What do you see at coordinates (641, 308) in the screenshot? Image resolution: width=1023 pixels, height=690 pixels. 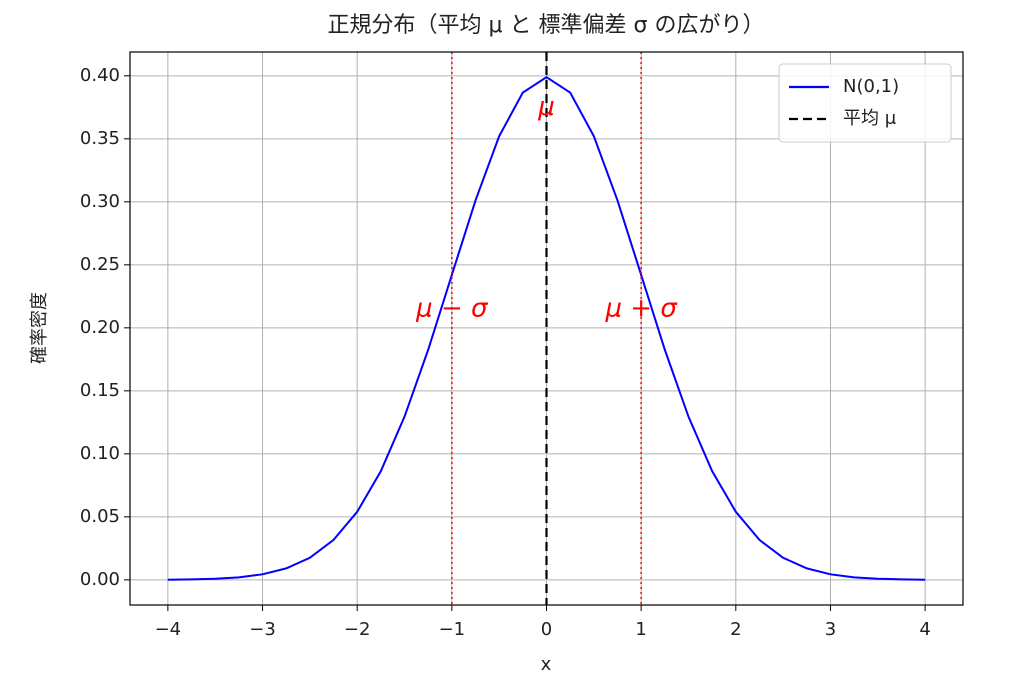 I see `annotation: μ + σ` at bounding box center [641, 308].